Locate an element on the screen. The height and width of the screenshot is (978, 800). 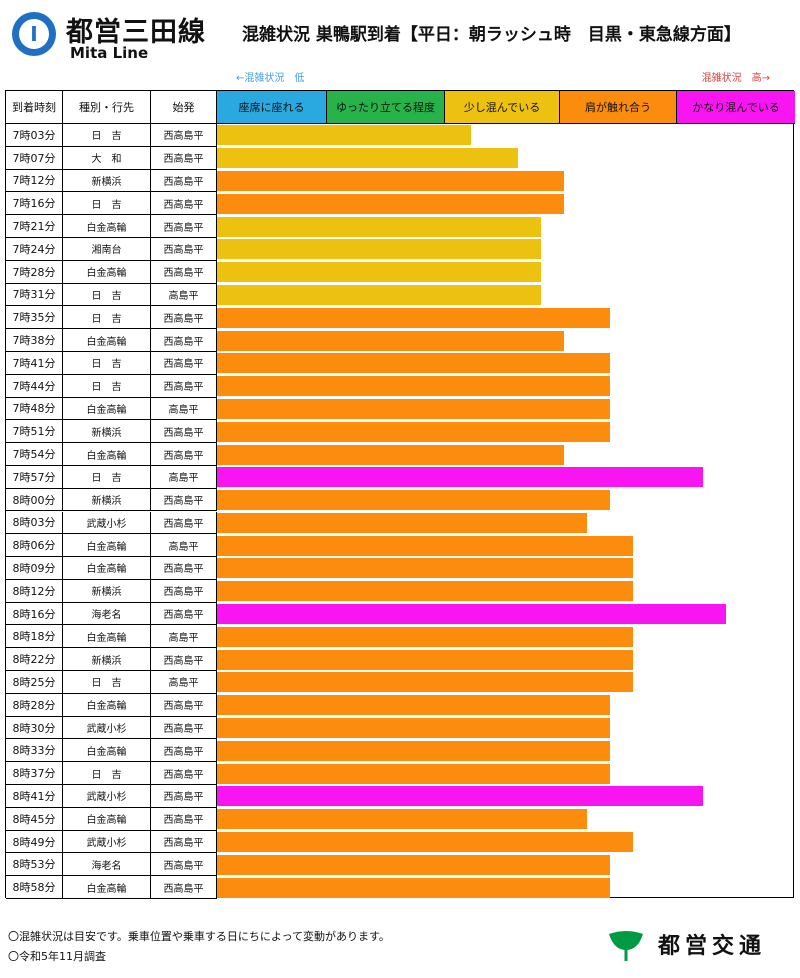
cell-time: 7時28分 is located at coordinates (34, 272).